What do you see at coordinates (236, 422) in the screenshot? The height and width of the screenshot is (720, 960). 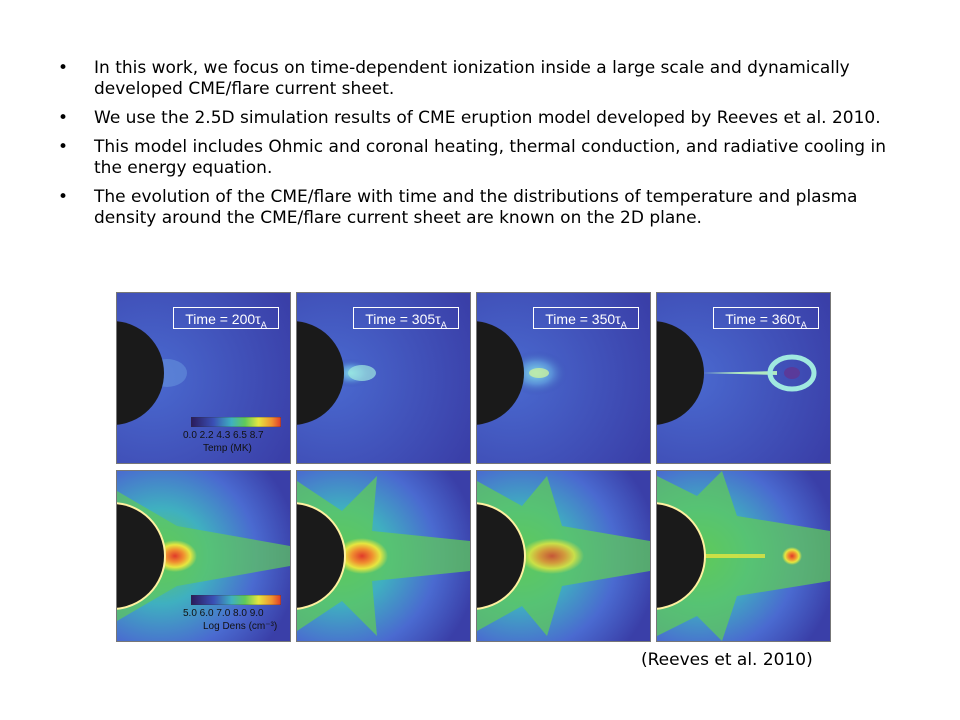 I see `temp-colorbar` at bounding box center [236, 422].